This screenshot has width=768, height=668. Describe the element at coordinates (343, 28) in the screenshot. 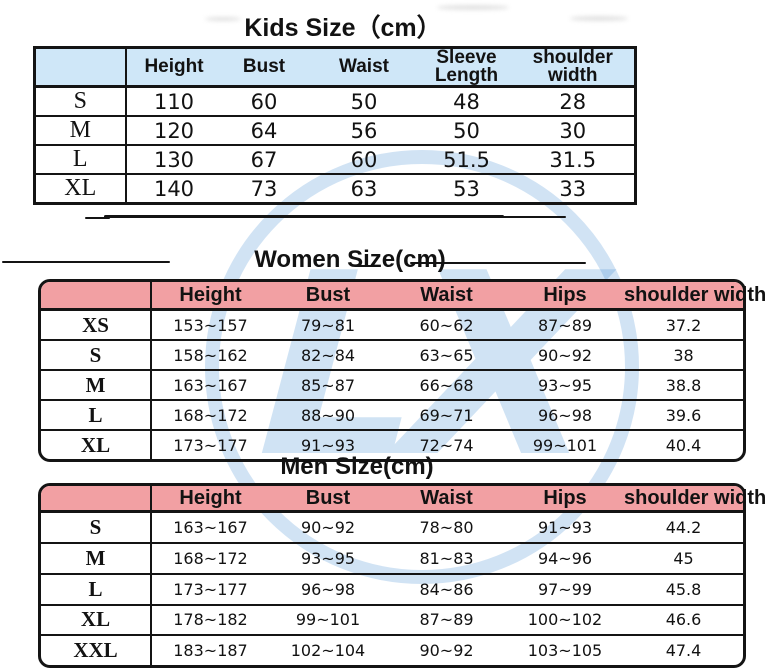

I see `kids-table-title: Kids Size（cm）` at that location.